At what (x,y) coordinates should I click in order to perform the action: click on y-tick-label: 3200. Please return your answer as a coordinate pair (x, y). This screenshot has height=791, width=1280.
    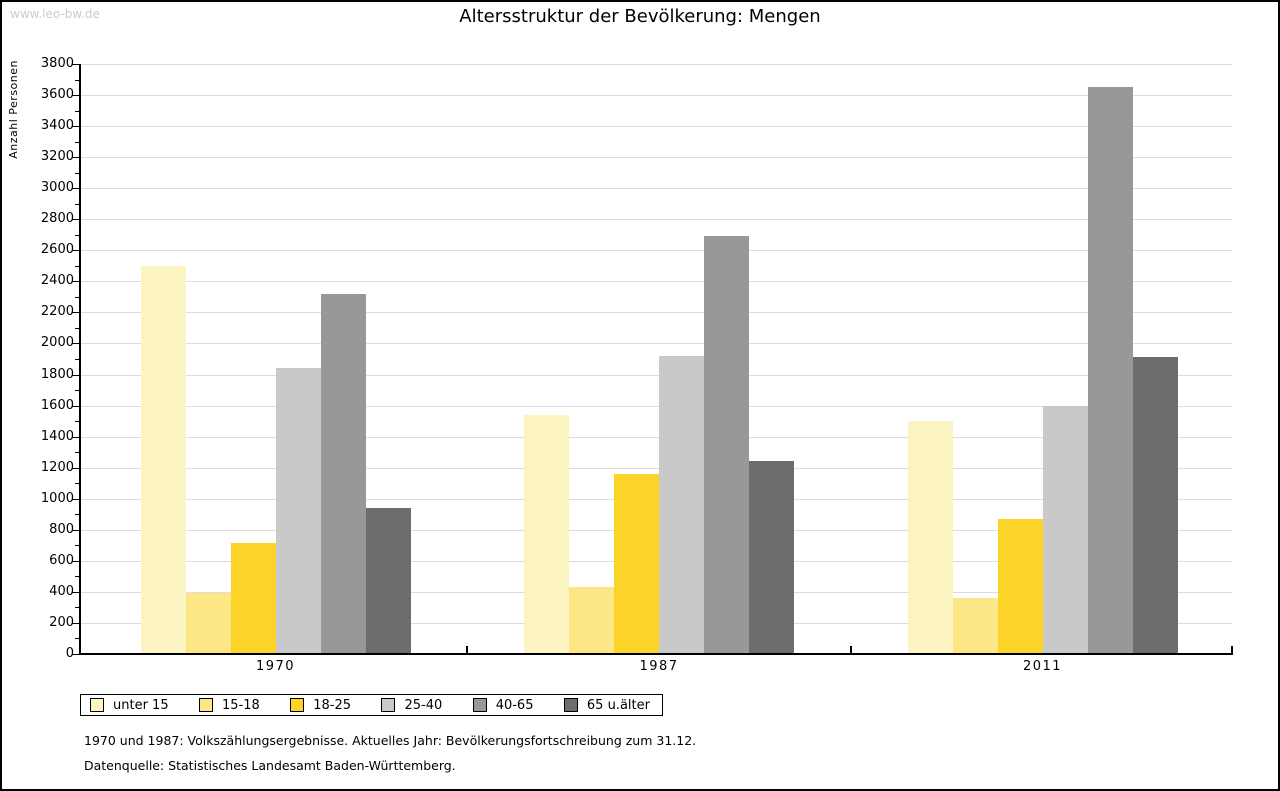
    Looking at the image, I should click on (57, 157).